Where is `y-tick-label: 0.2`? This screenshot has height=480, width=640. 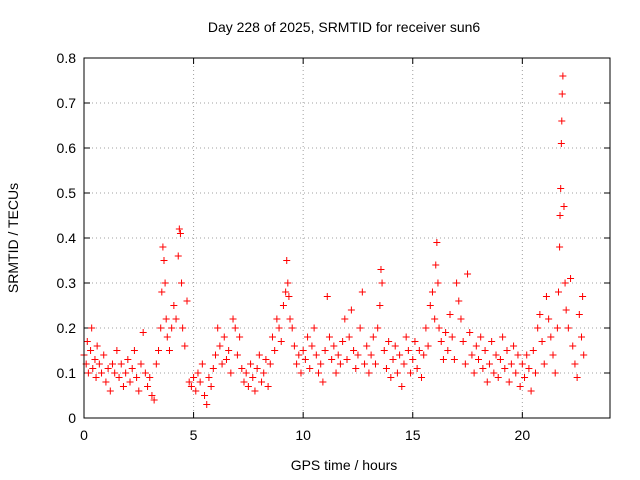 y-tick-label: 0.2 is located at coordinates (67, 328).